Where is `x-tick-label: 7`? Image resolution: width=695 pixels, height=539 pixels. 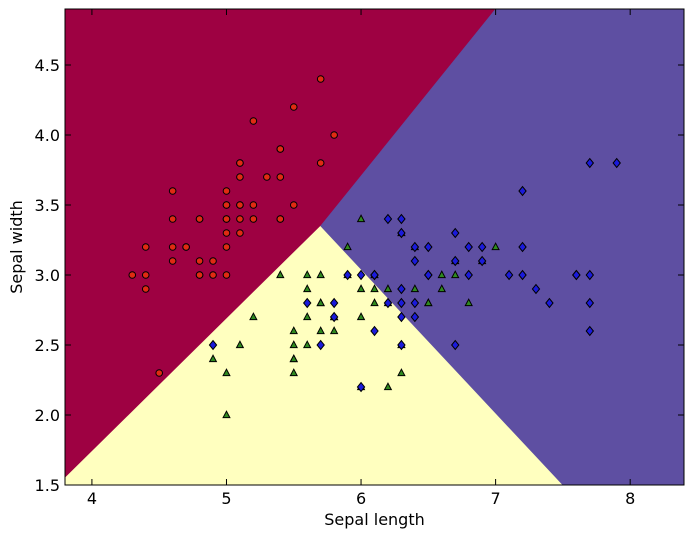 x-tick-label: 7 is located at coordinates (496, 498).